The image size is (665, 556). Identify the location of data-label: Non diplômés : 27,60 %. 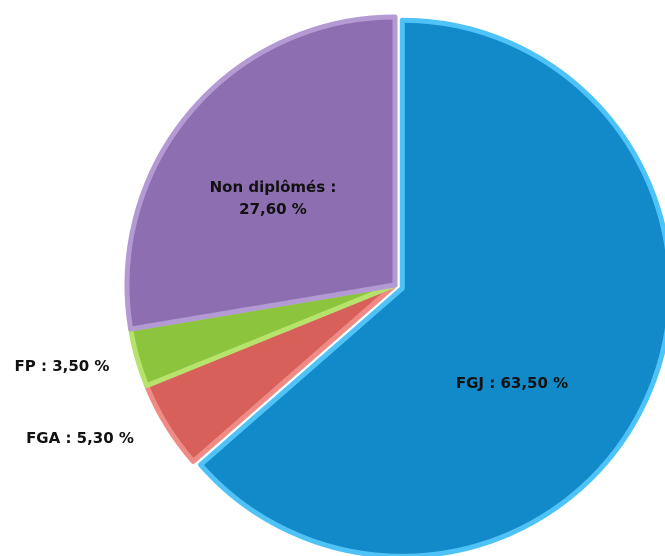
(273, 198).